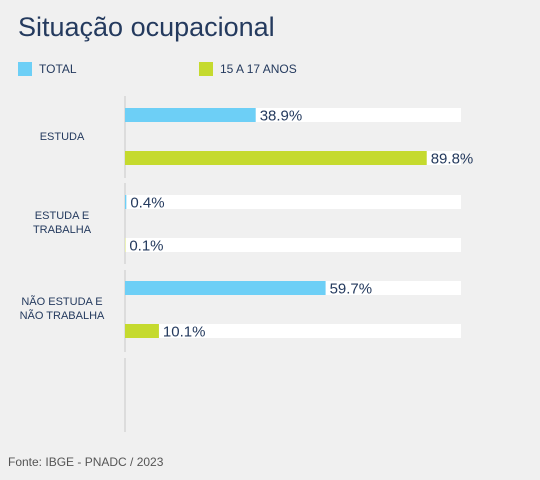 This screenshot has width=540, height=480. Describe the element at coordinates (61, 301) in the screenshot. I see `category-label: NÃO ESTUDA E` at that location.